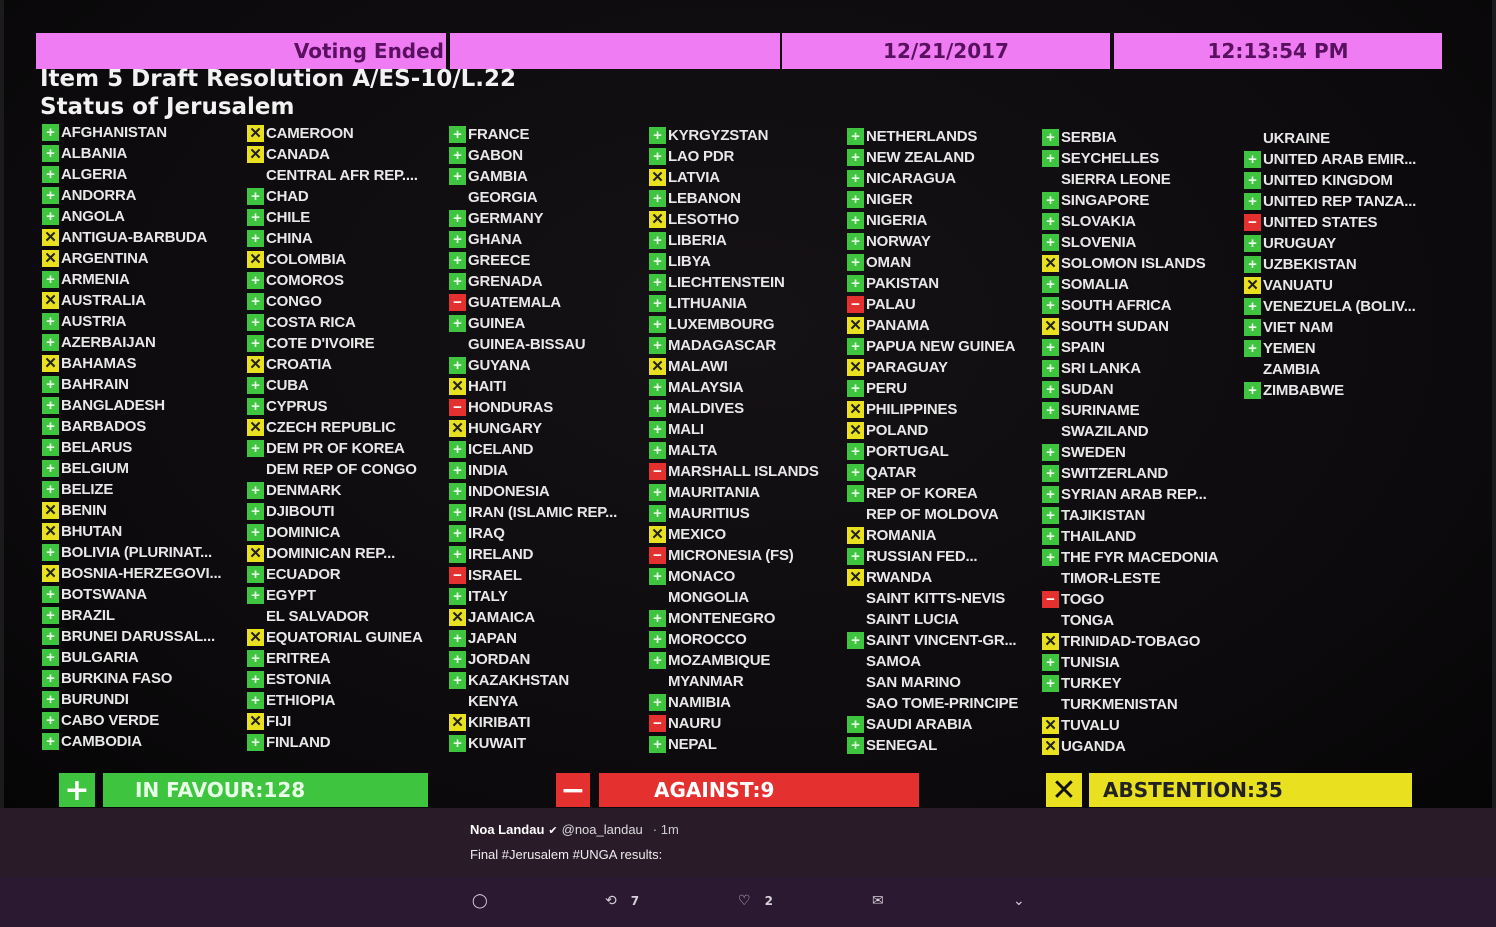  Describe the element at coordinates (335, 595) in the screenshot. I see `country-row: + EGYPT` at that location.